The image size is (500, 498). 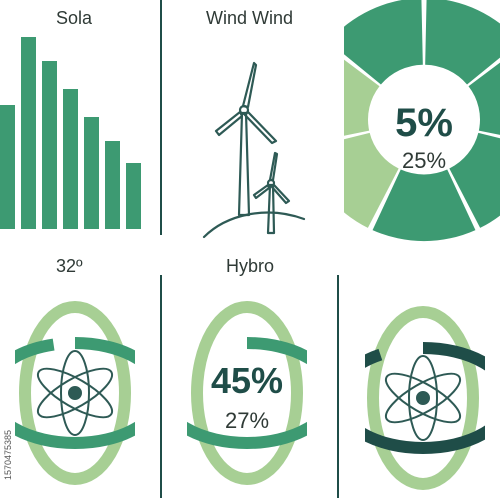 What do you see at coordinates (424, 160) in the screenshot?
I see `donut-small-value: 25%` at bounding box center [424, 160].